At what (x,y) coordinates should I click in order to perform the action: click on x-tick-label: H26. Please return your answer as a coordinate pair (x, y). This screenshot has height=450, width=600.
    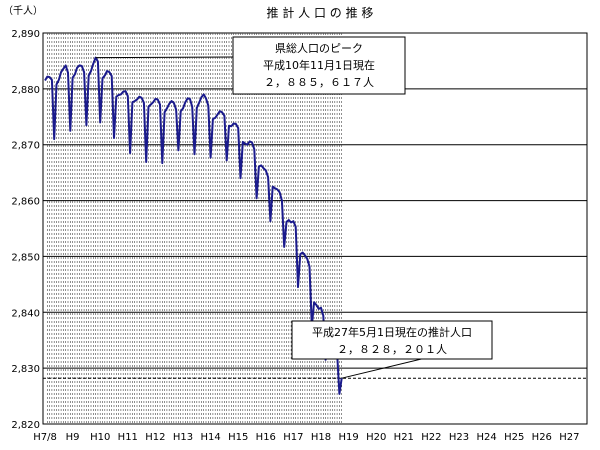
    Looking at the image, I should click on (542, 437).